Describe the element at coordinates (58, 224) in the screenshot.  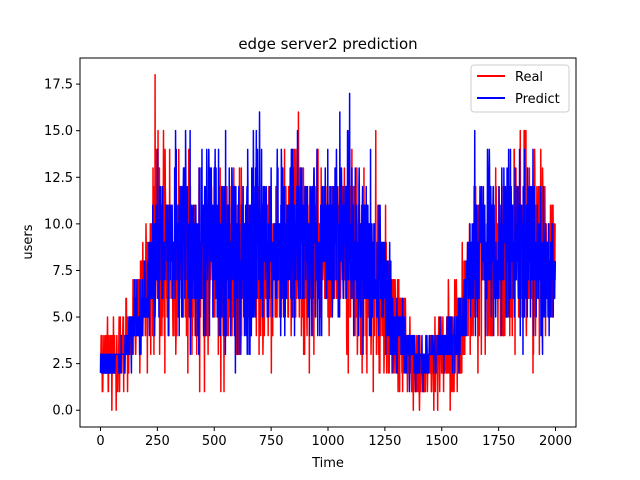
I see `y-tick-label: 10.0` at that location.